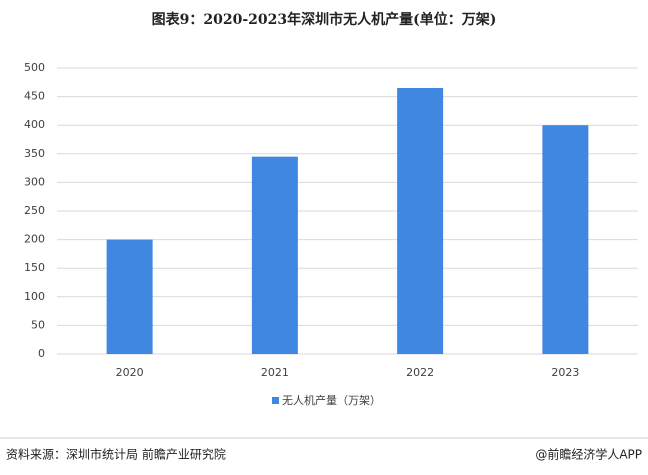 Image resolution: width=648 pixels, height=475 pixels. I want to click on chart-title: 图表9：2020-2023年深圳市无人机产量(单位：万架), so click(324, 19).